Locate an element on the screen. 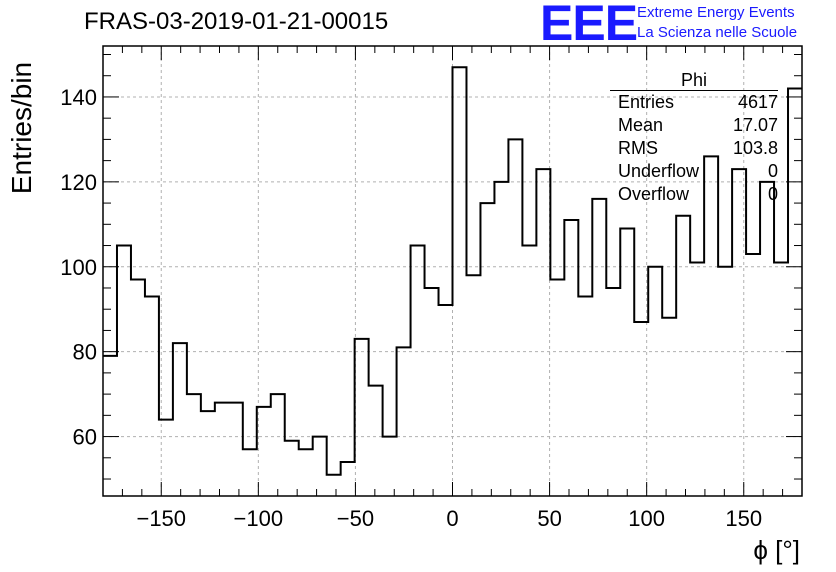 The image size is (836, 572). stats-label: Entries is located at coordinates (646, 102).